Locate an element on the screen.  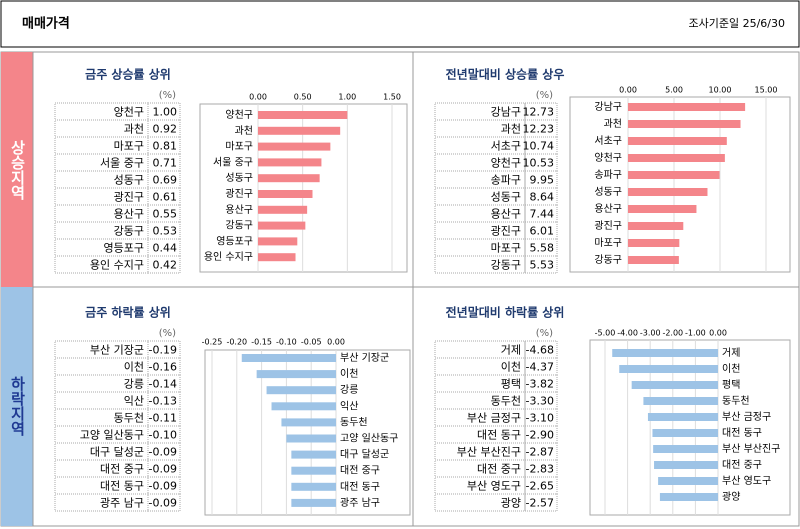
x-tick-label: -0.25 is located at coordinates (212, 342).